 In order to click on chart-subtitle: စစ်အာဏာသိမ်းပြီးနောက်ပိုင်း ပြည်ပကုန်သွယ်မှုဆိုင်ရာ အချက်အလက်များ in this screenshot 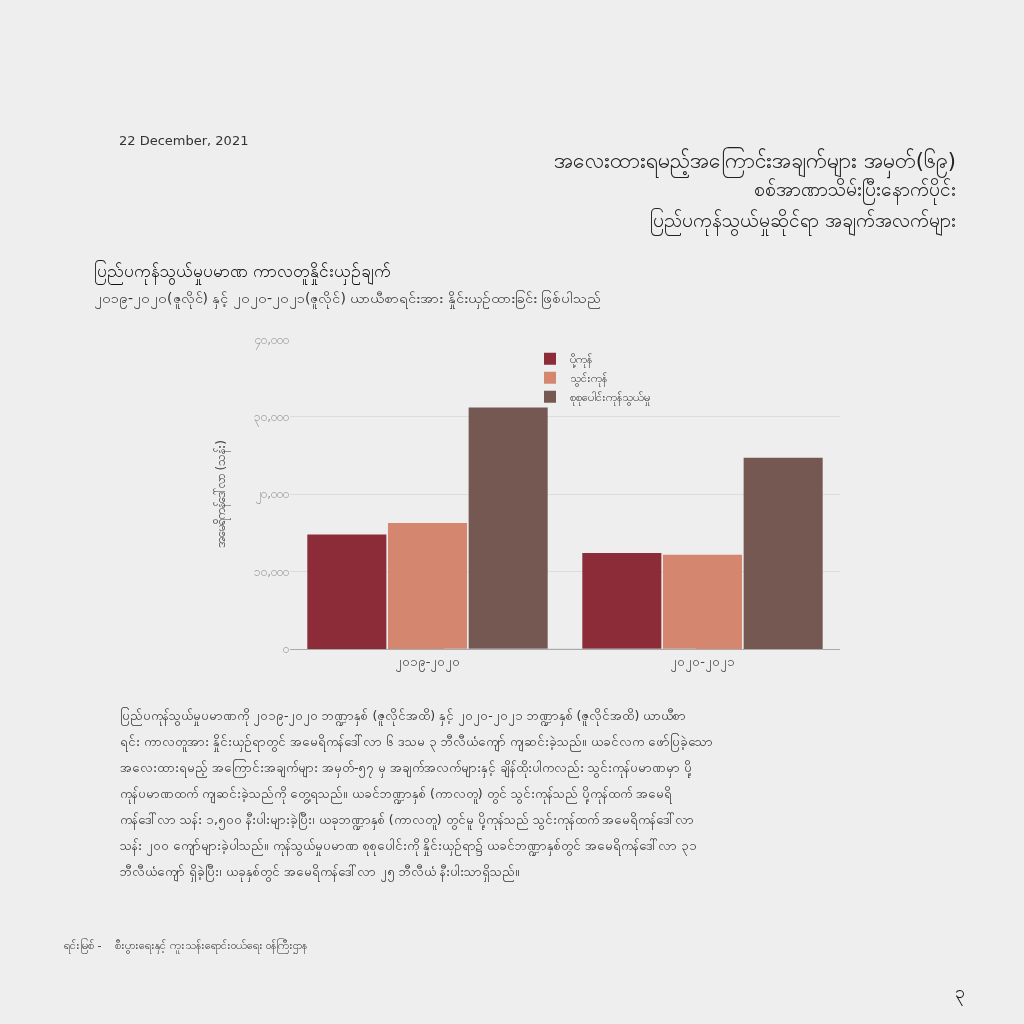, I will do `click(803, 207)`.